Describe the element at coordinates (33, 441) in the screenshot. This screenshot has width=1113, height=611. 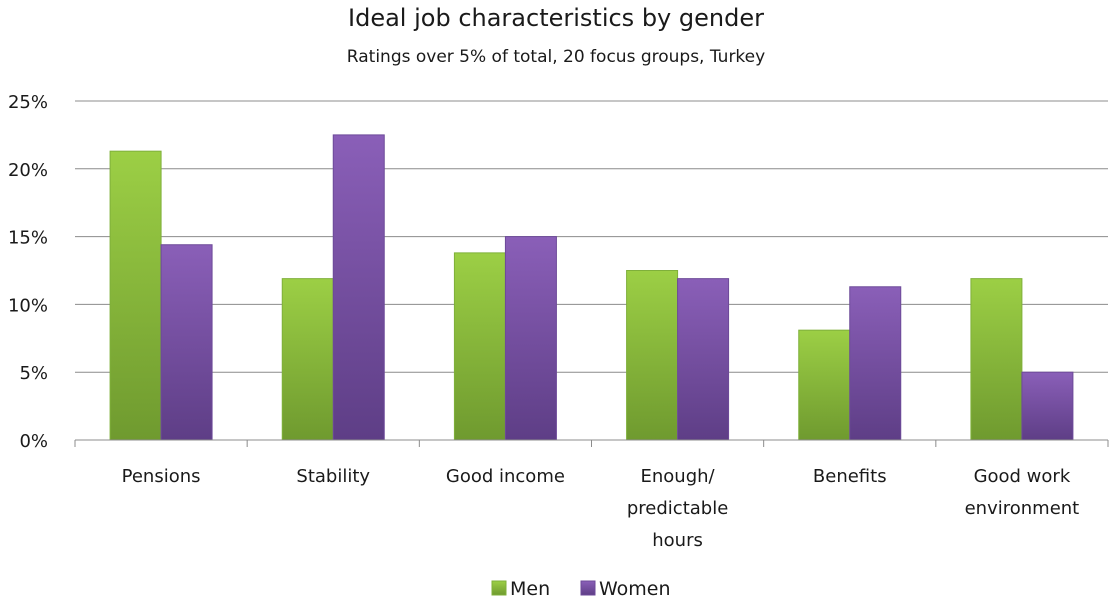
I see `y-tick-label: 0%` at that location.